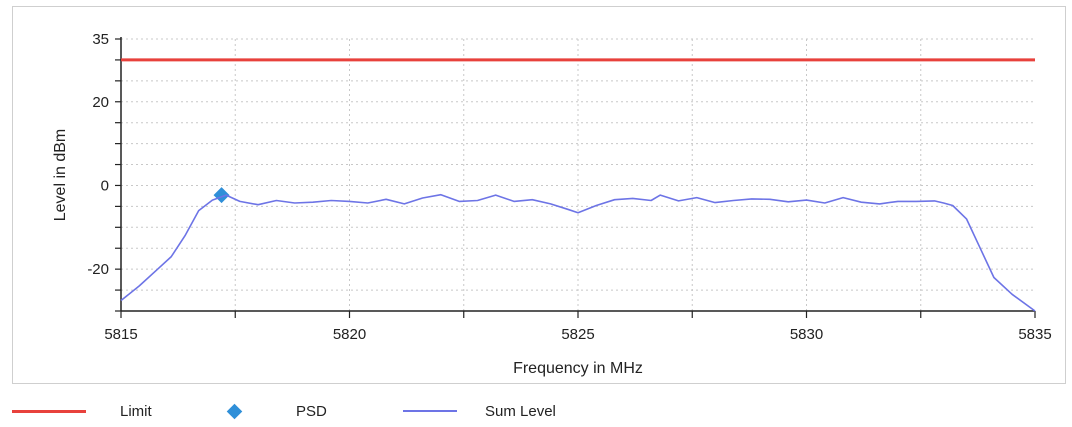  Describe the element at coordinates (520, 411) in the screenshot. I see `legend-label-sum-level: Sum Level` at that location.